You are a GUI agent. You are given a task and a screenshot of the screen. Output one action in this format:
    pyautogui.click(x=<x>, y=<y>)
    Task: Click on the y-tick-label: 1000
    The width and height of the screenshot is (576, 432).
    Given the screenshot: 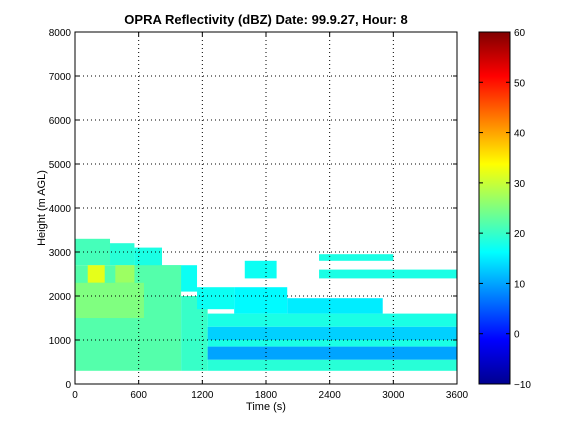 What is the action you would take?
    pyautogui.click(x=60, y=341)
    